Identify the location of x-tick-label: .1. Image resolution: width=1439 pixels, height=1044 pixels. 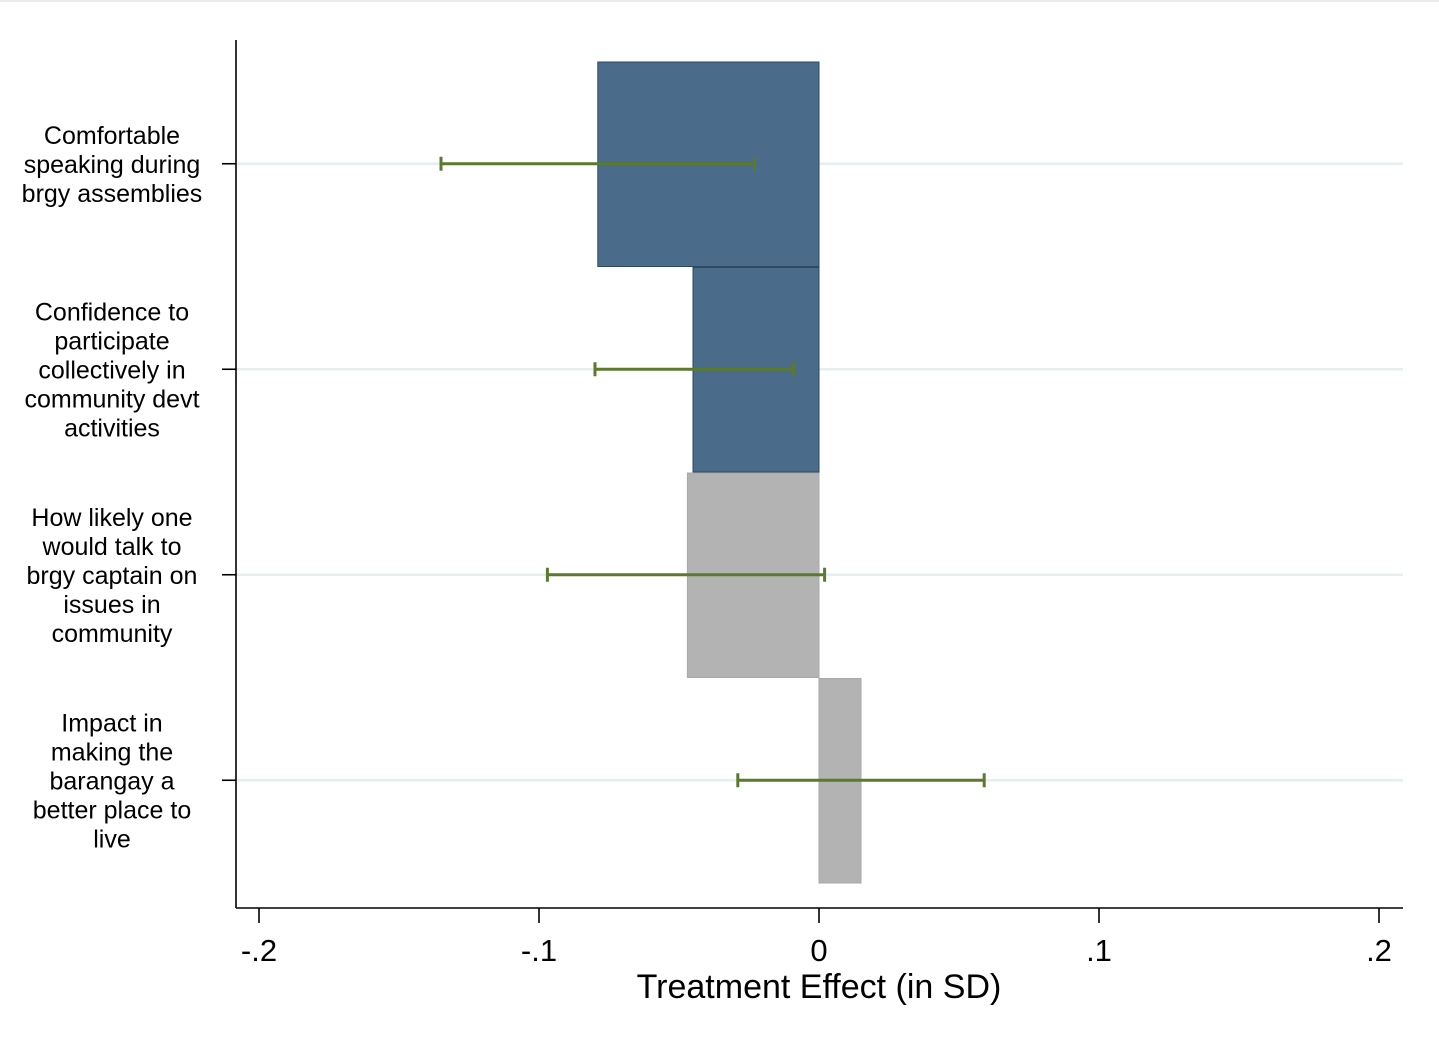
(1099, 950).